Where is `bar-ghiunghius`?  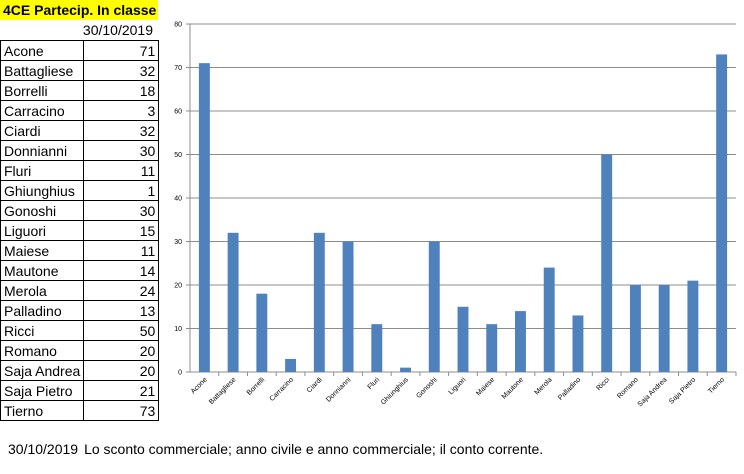
bar-ghiunghius is located at coordinates (405, 369).